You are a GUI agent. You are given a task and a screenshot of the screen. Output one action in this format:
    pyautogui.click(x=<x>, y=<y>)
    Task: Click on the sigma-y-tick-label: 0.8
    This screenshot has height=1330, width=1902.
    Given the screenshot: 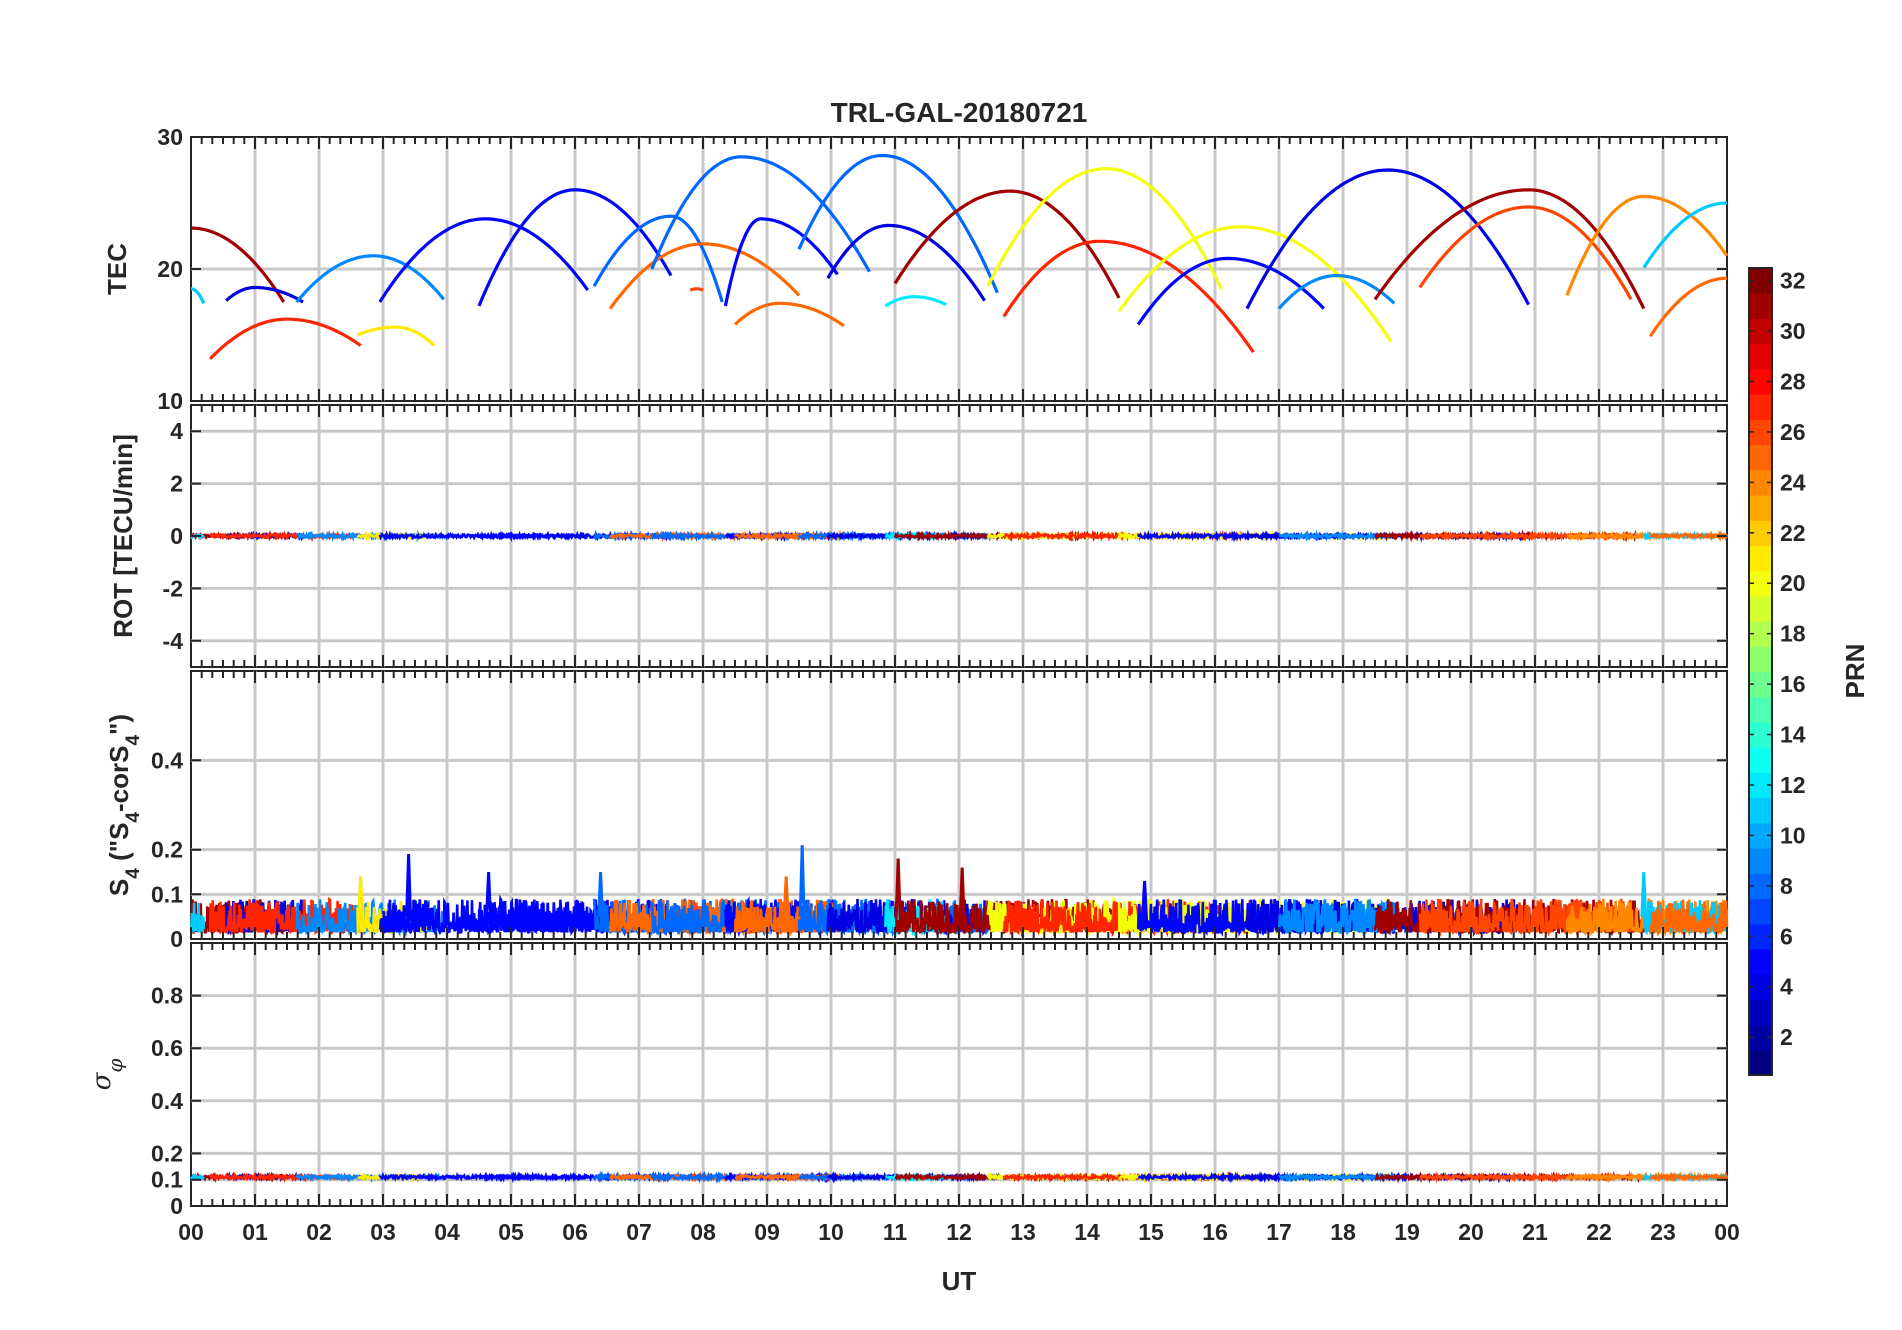 What is the action you would take?
    pyautogui.click(x=167, y=996)
    